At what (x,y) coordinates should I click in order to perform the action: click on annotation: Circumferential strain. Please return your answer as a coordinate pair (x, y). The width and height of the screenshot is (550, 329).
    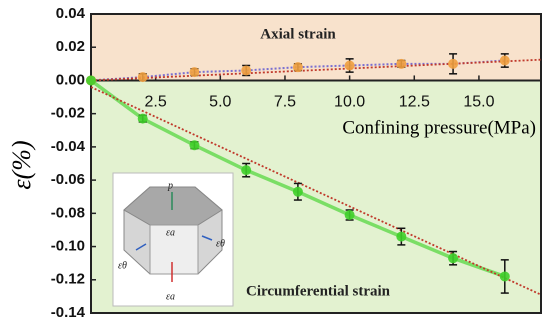
    Looking at the image, I should click on (318, 291).